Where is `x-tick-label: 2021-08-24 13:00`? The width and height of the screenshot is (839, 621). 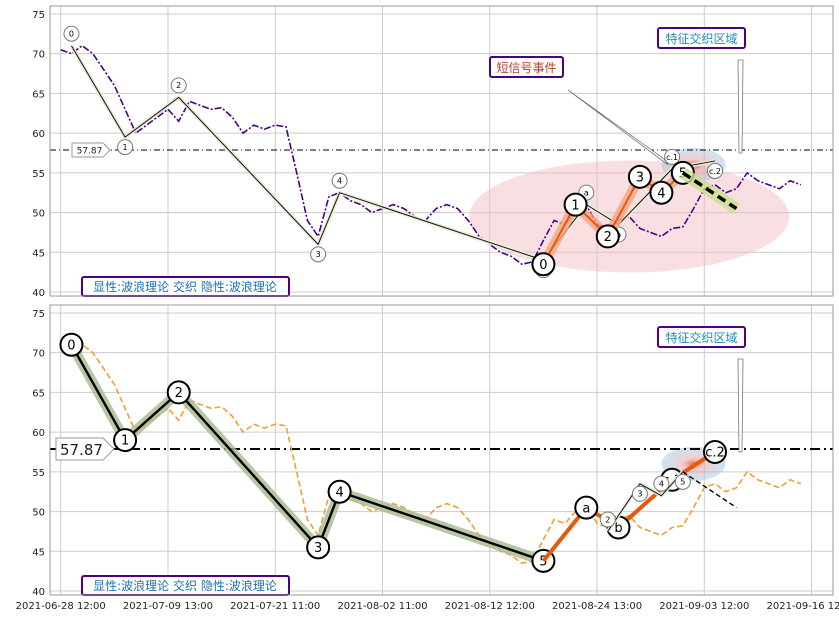
x-tick-label: 2021-08-24 13:00 is located at coordinates (597, 606).